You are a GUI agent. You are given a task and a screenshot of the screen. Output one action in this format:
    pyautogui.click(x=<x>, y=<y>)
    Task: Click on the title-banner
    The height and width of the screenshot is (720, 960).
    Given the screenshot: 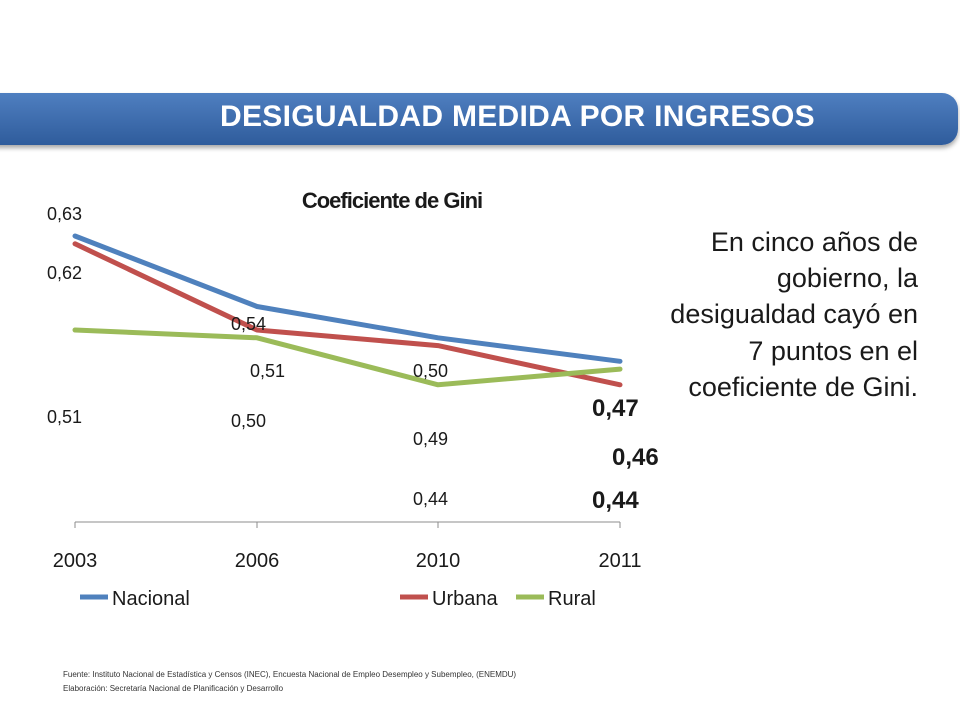 What is the action you would take?
    pyautogui.click(x=479, y=119)
    